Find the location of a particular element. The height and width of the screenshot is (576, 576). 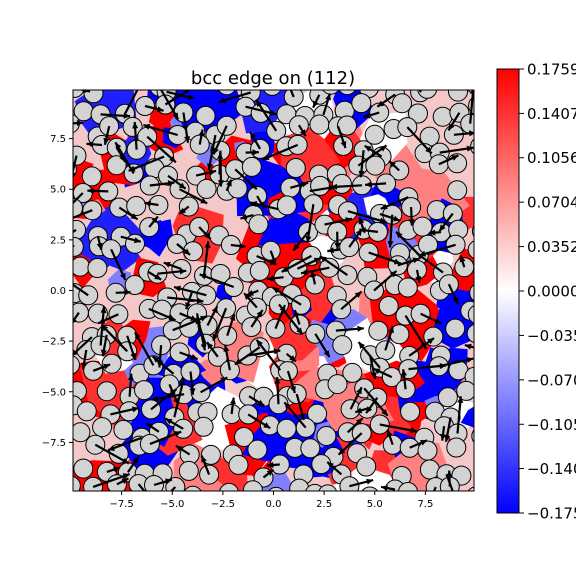

colorbar-tick-label: 0.1056 is located at coordinates (551, 158).